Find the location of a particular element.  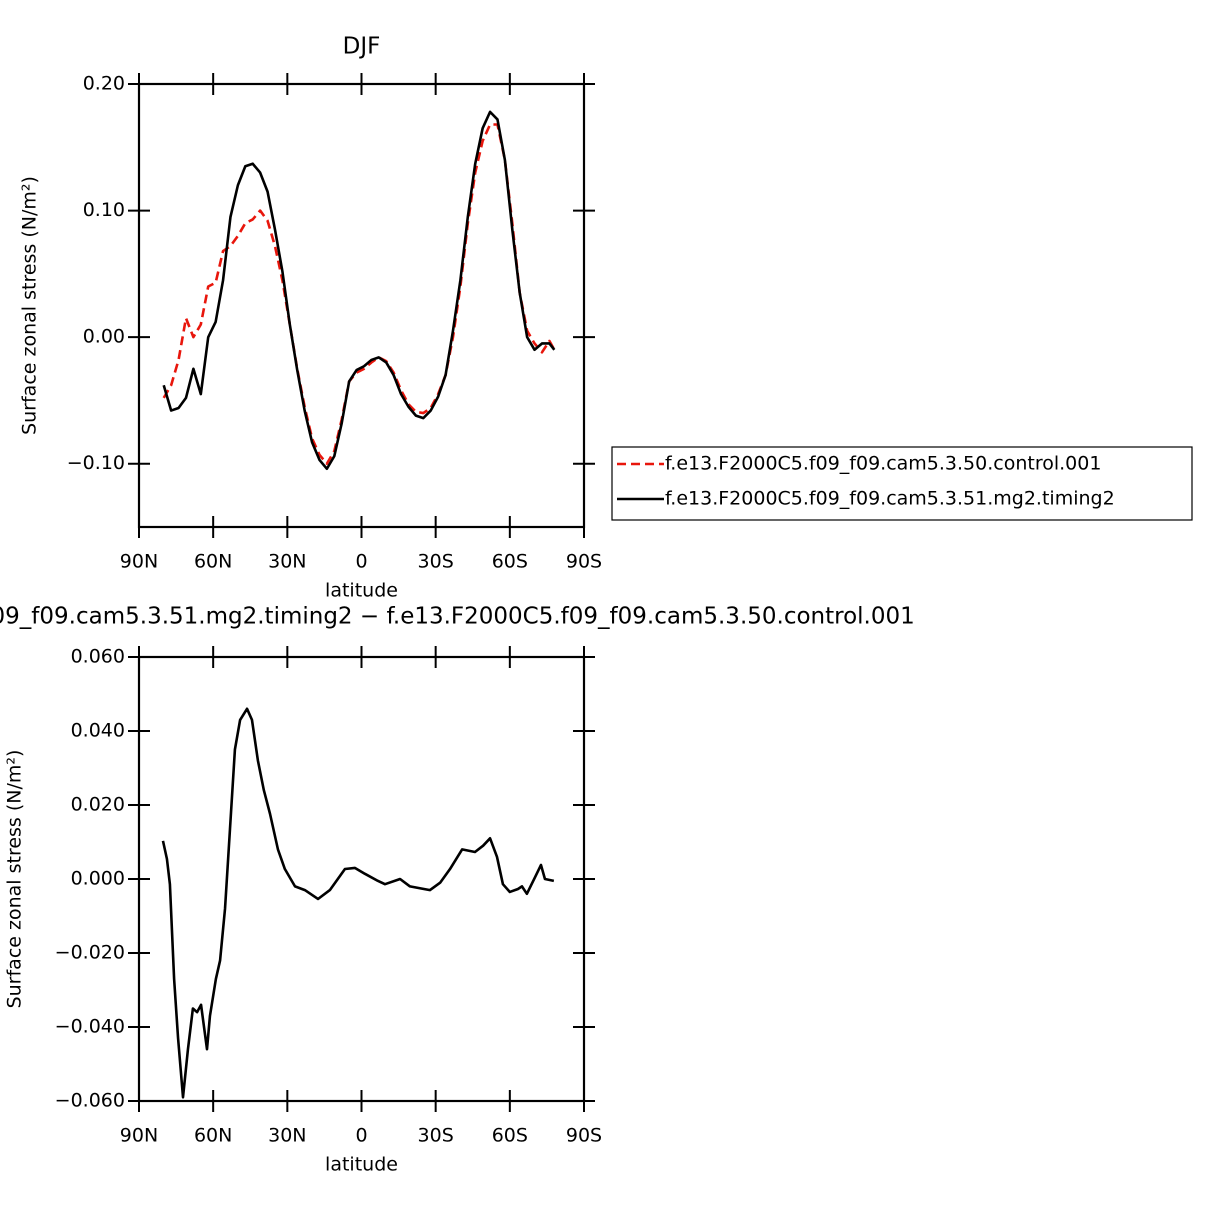

y-tick-label: −0.040 is located at coordinates (90, 1027).